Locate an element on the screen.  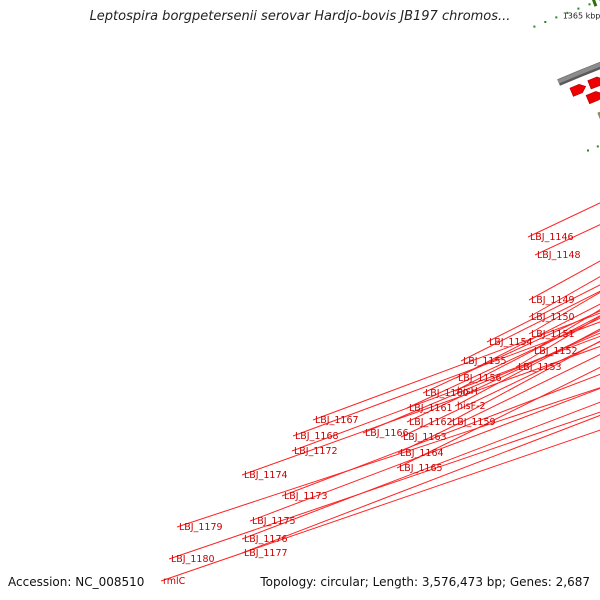
gene-label: LBJ_1173 is located at coordinates (306, 496).